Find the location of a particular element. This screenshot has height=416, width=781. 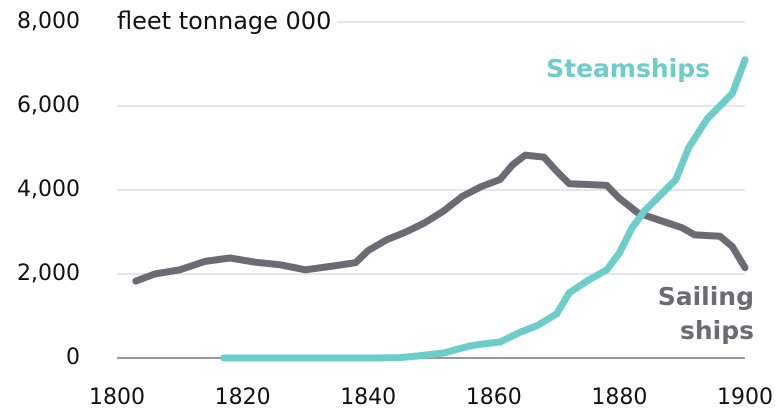

x-tick-label: 1880 is located at coordinates (619, 397).